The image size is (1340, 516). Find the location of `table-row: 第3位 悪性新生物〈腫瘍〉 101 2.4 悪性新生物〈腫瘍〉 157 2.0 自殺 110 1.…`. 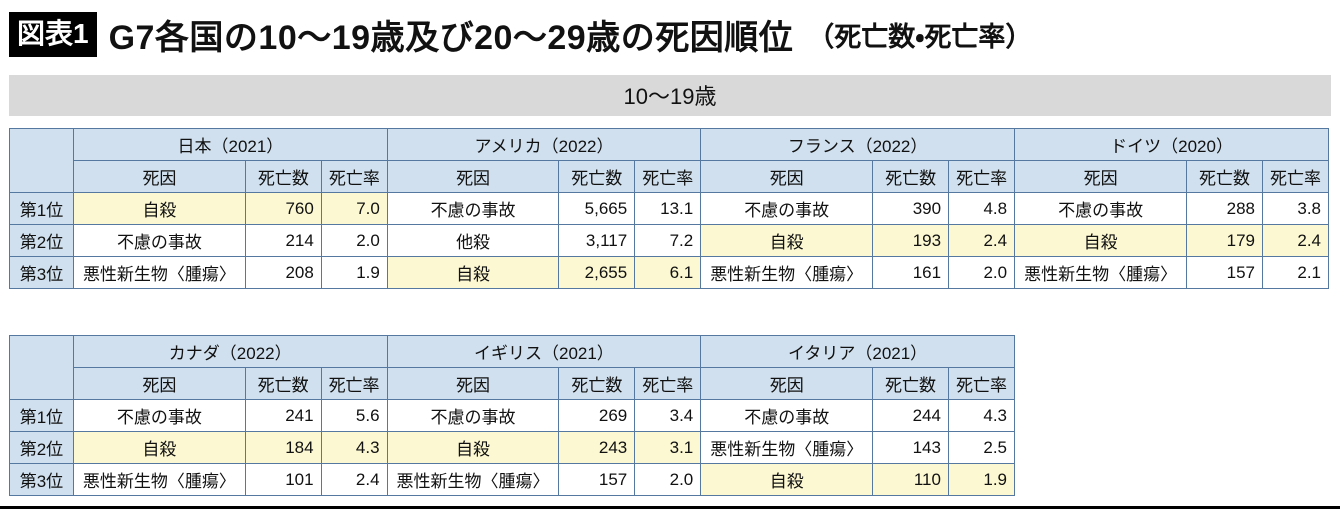

table-row: 第3位 悪性新生物〈腫瘍〉 101 2.4 悪性新生物〈腫瘍〉 157 2.0 自殺 110 1.… is located at coordinates (512, 479).